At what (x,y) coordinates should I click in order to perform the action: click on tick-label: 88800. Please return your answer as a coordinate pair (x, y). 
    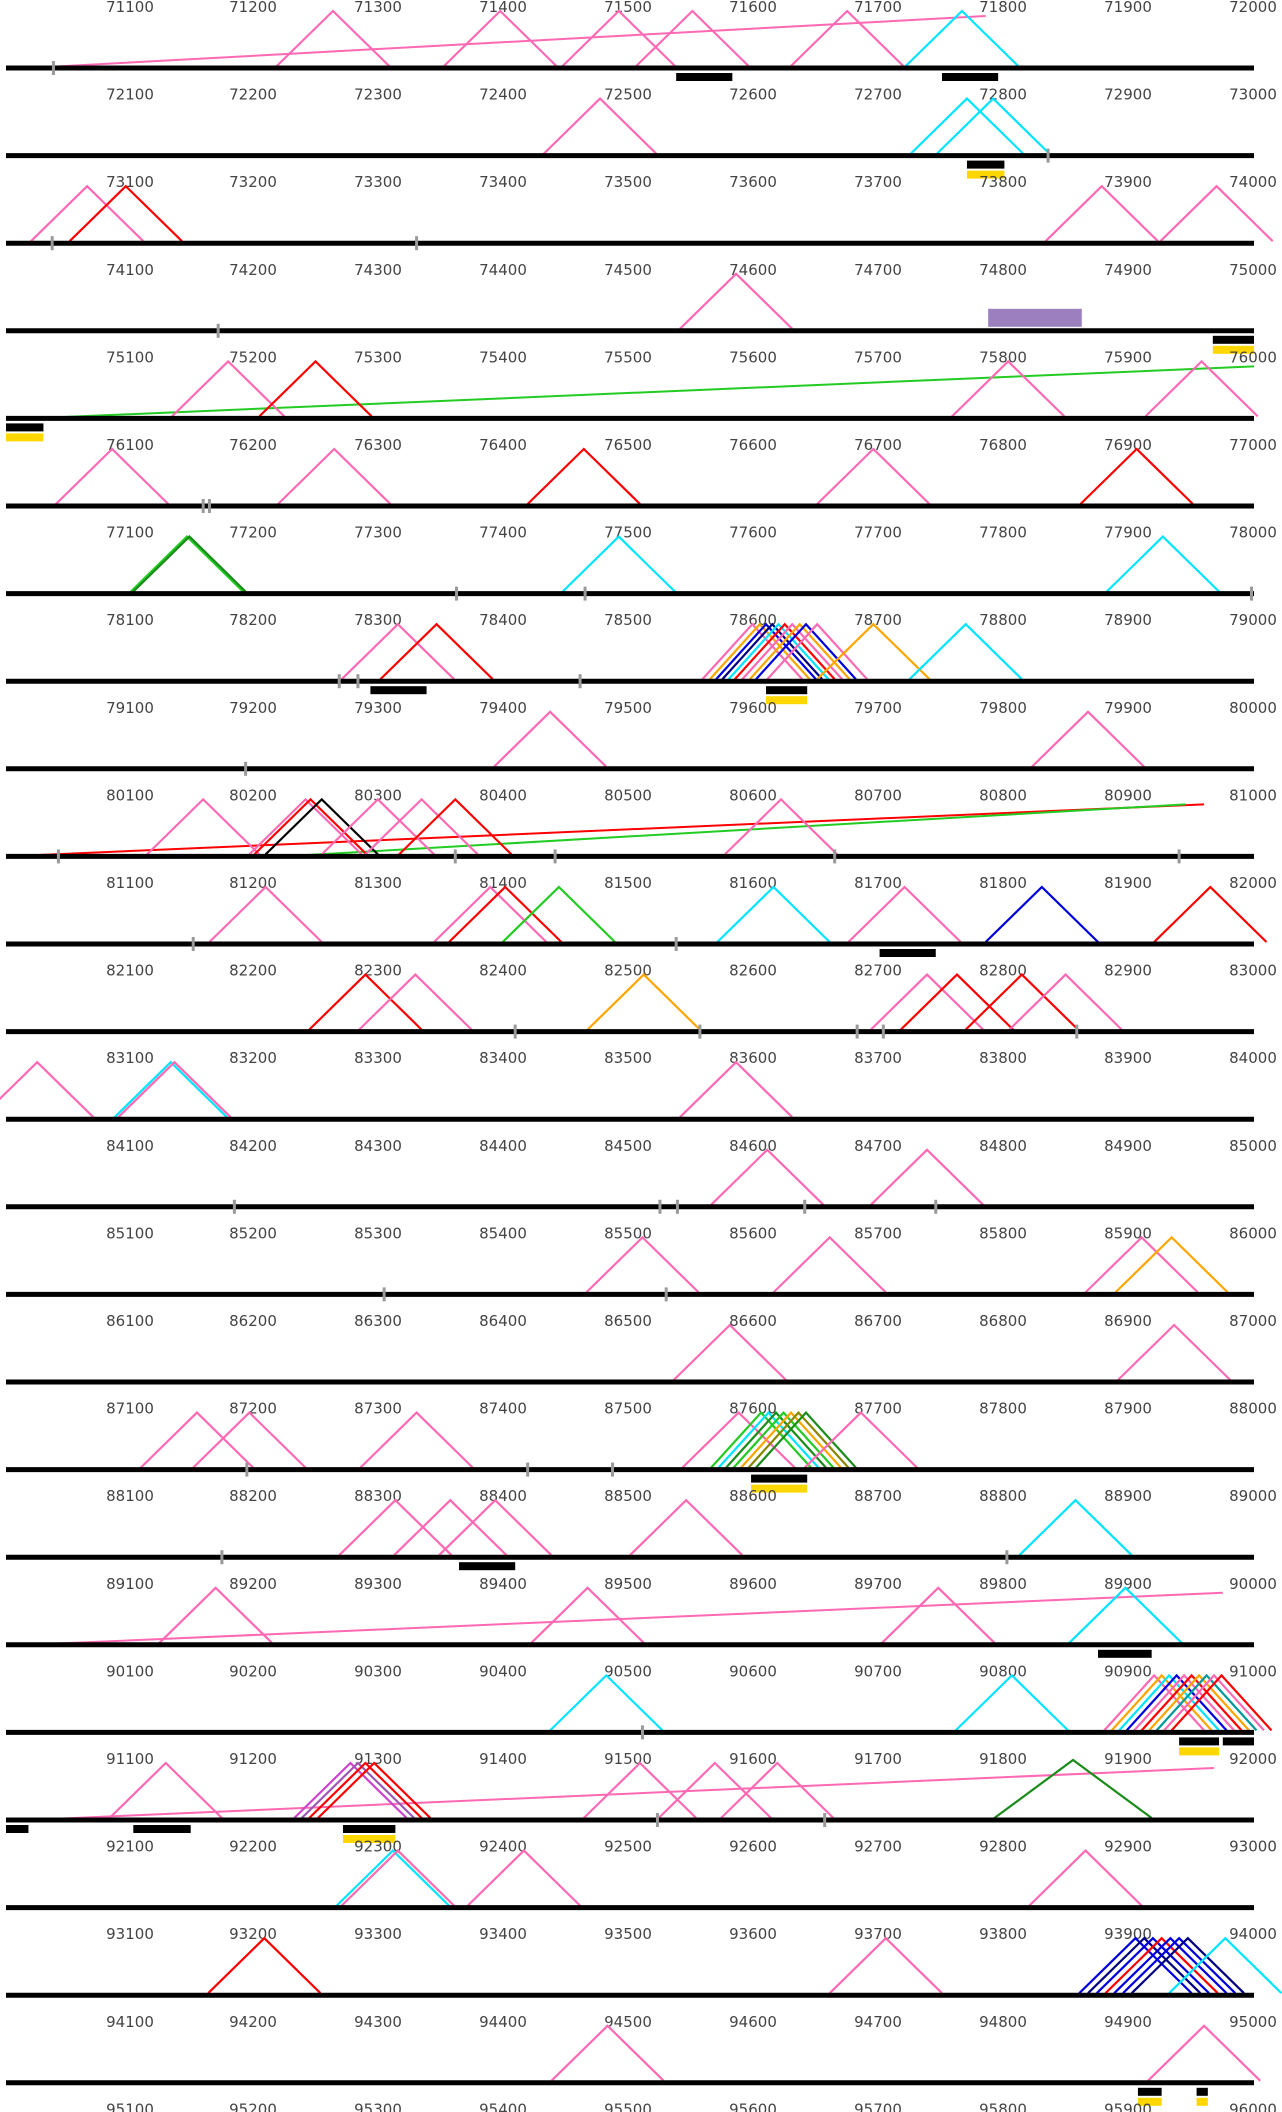
    Looking at the image, I should click on (1003, 1496).